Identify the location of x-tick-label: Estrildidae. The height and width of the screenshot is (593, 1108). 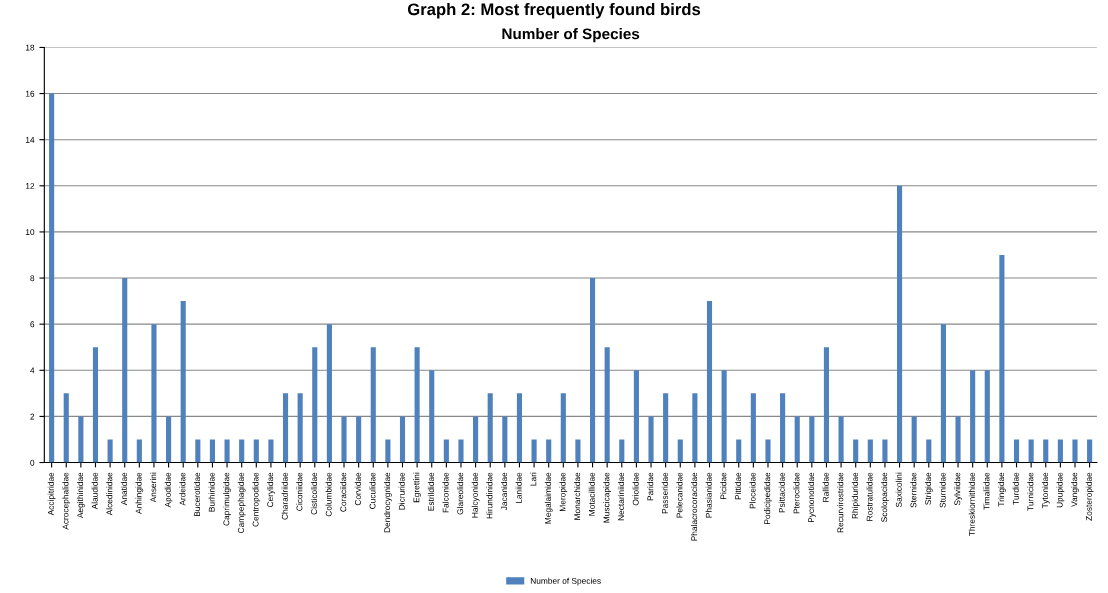
(430, 491).